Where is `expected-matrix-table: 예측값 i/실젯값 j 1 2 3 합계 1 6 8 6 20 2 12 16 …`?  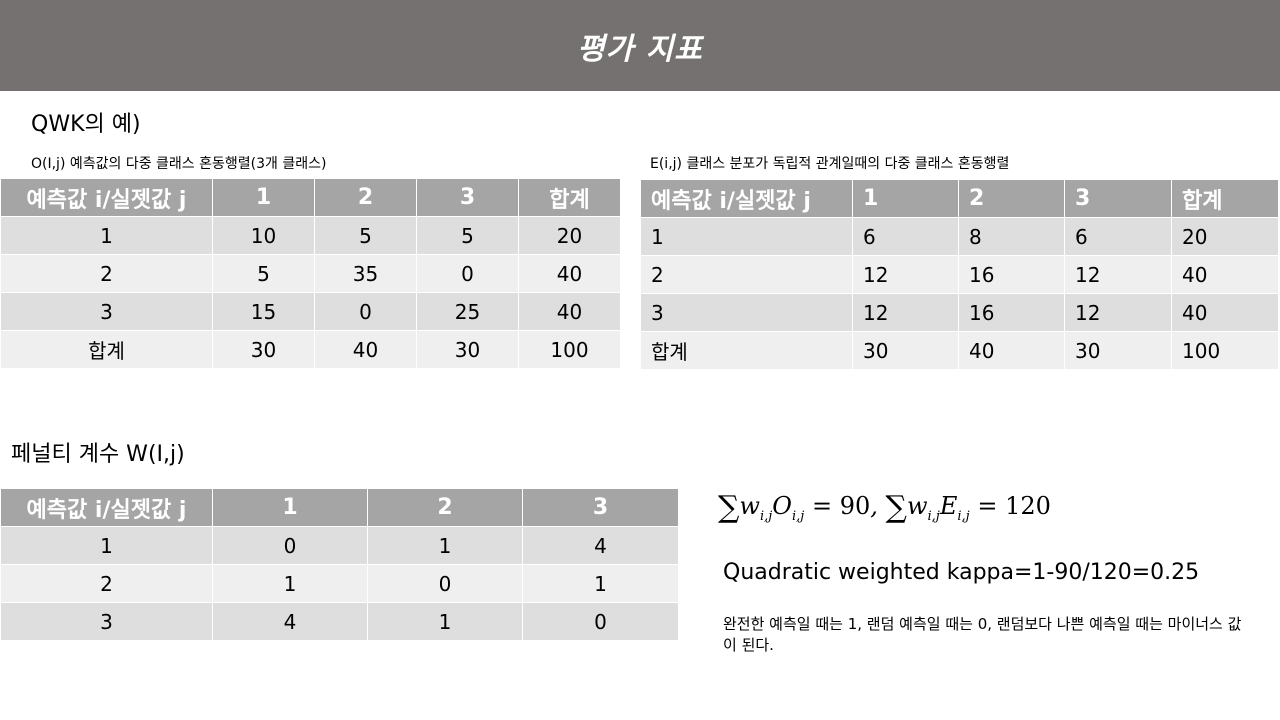 expected-matrix-table: 예측값 i/실젯값 j 1 2 3 합계 1 6 8 6 20 2 12 16 … is located at coordinates (959, 274).